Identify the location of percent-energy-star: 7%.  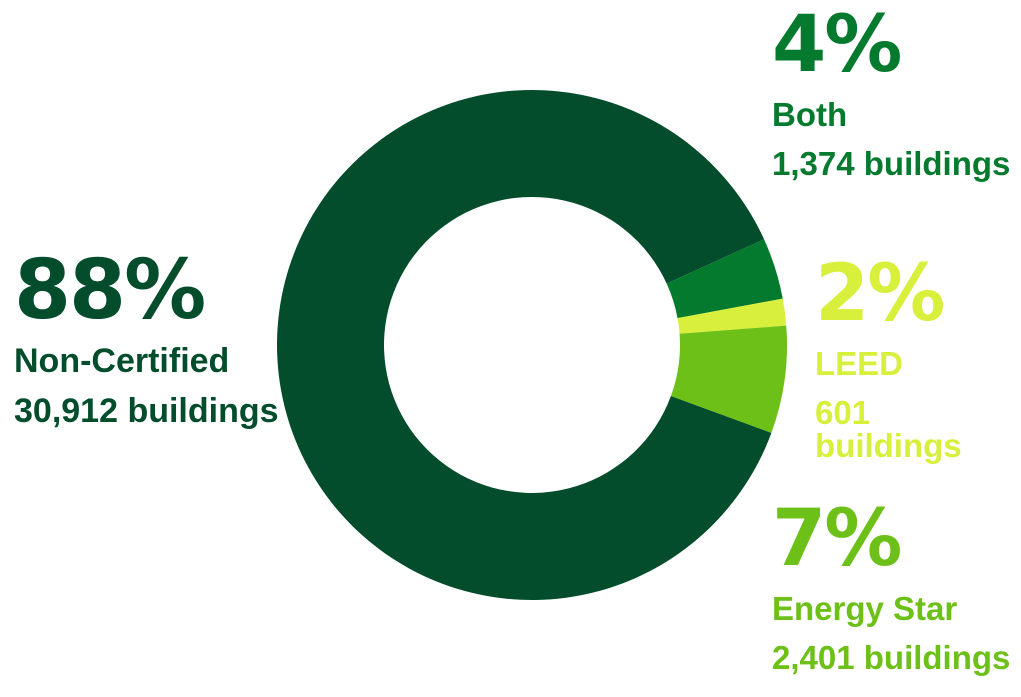
(837, 539).